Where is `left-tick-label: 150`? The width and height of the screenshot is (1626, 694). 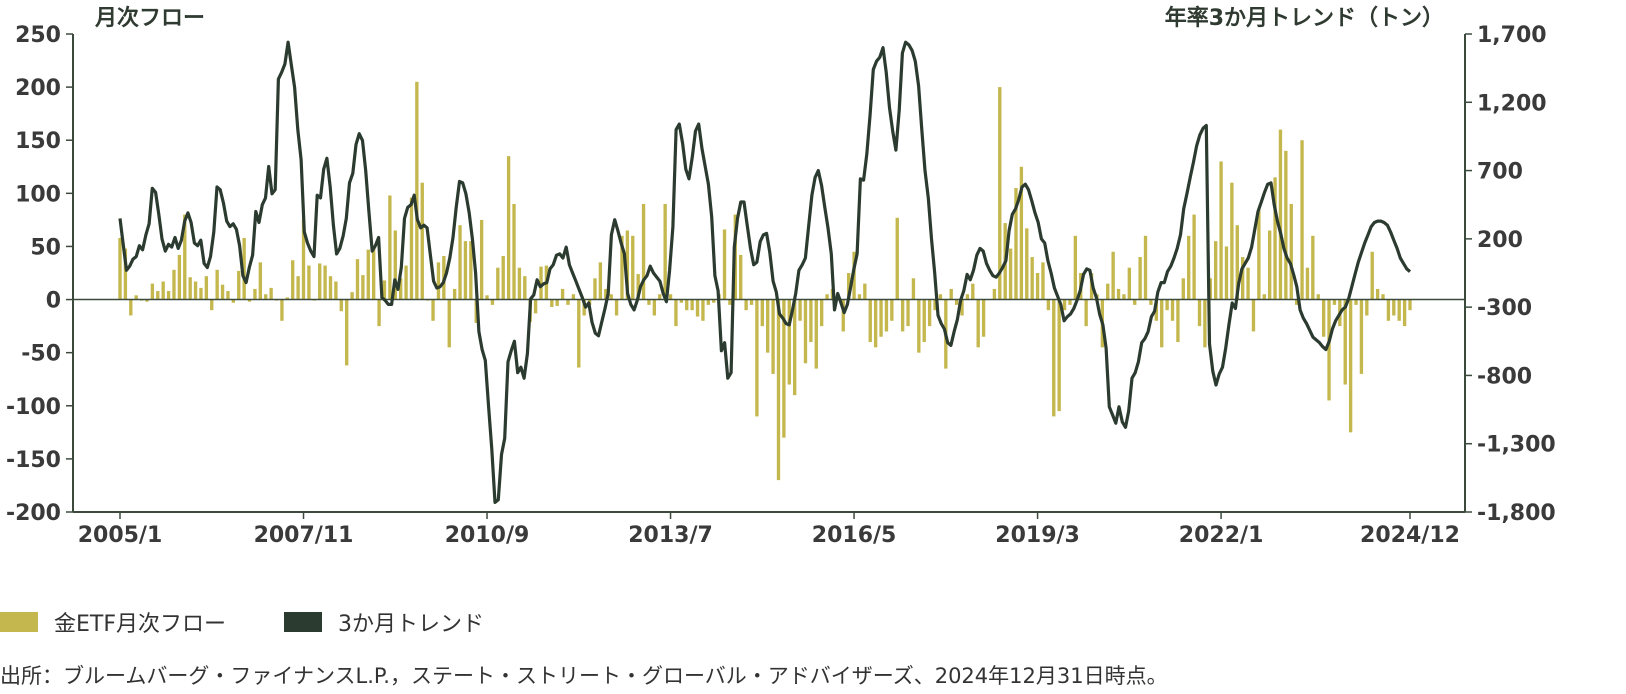 left-tick-label: 150 is located at coordinates (38, 141).